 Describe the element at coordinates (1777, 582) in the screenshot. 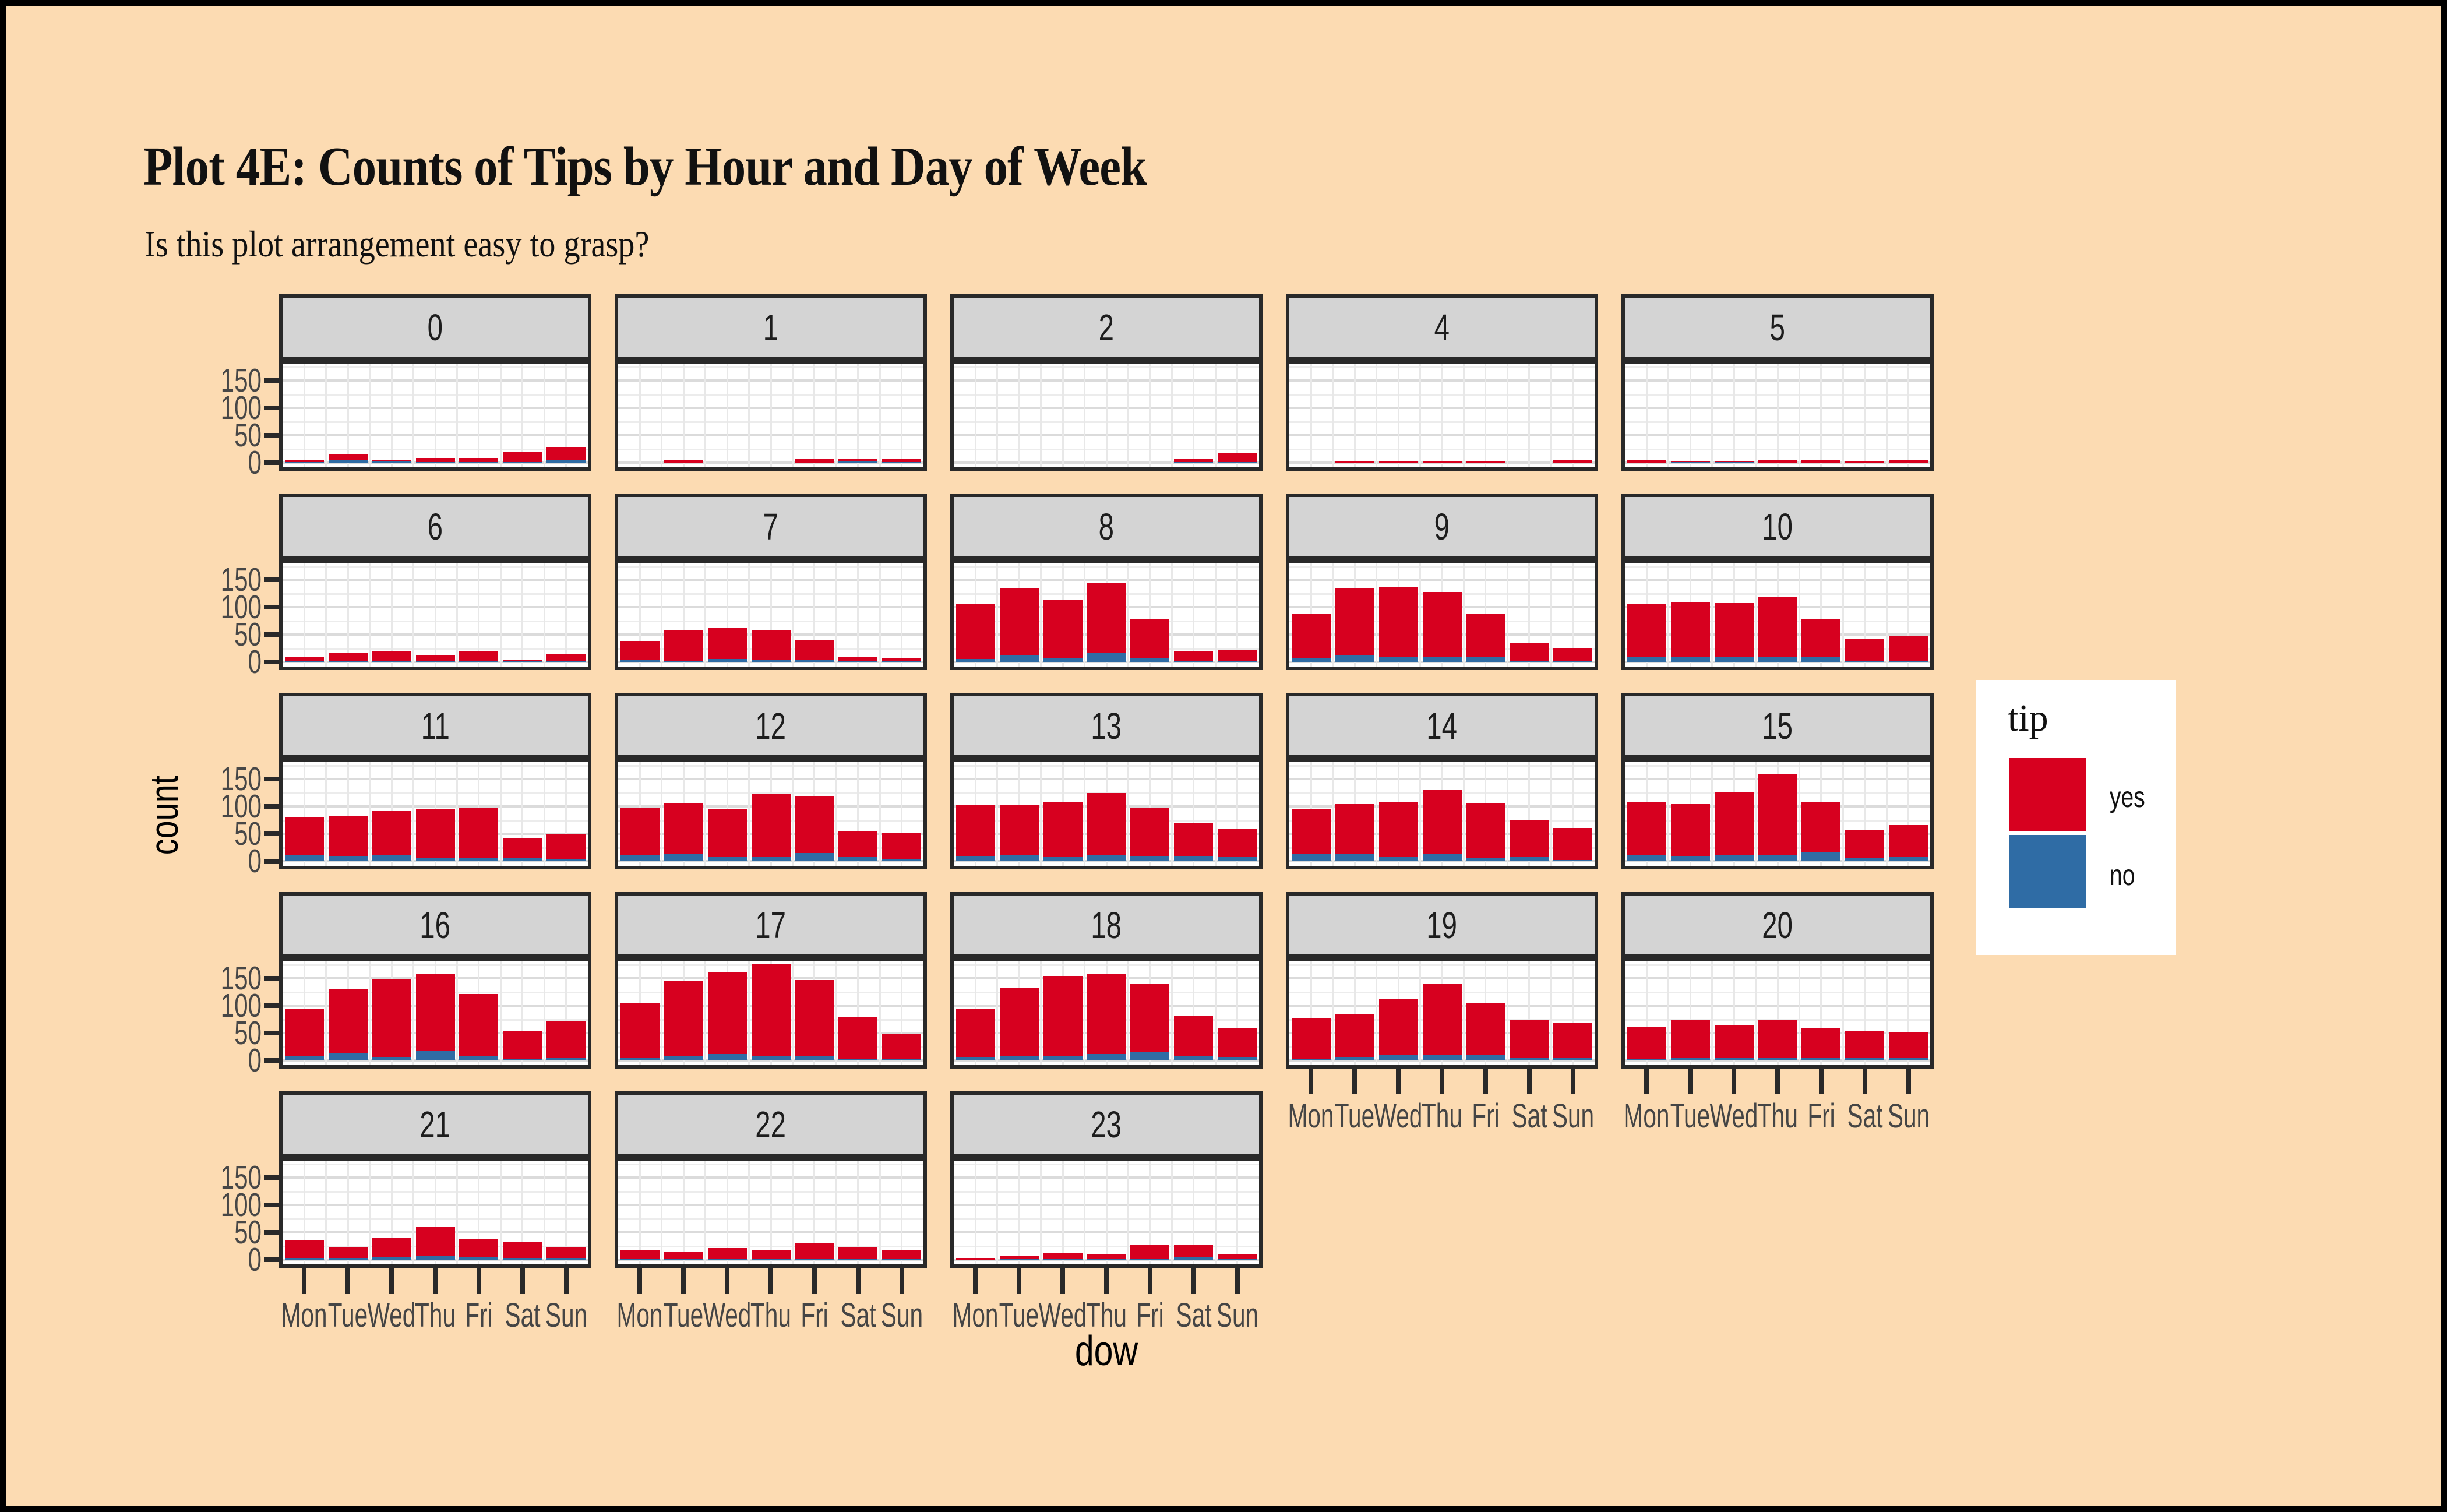

I see `facet-hour-10: 10` at that location.